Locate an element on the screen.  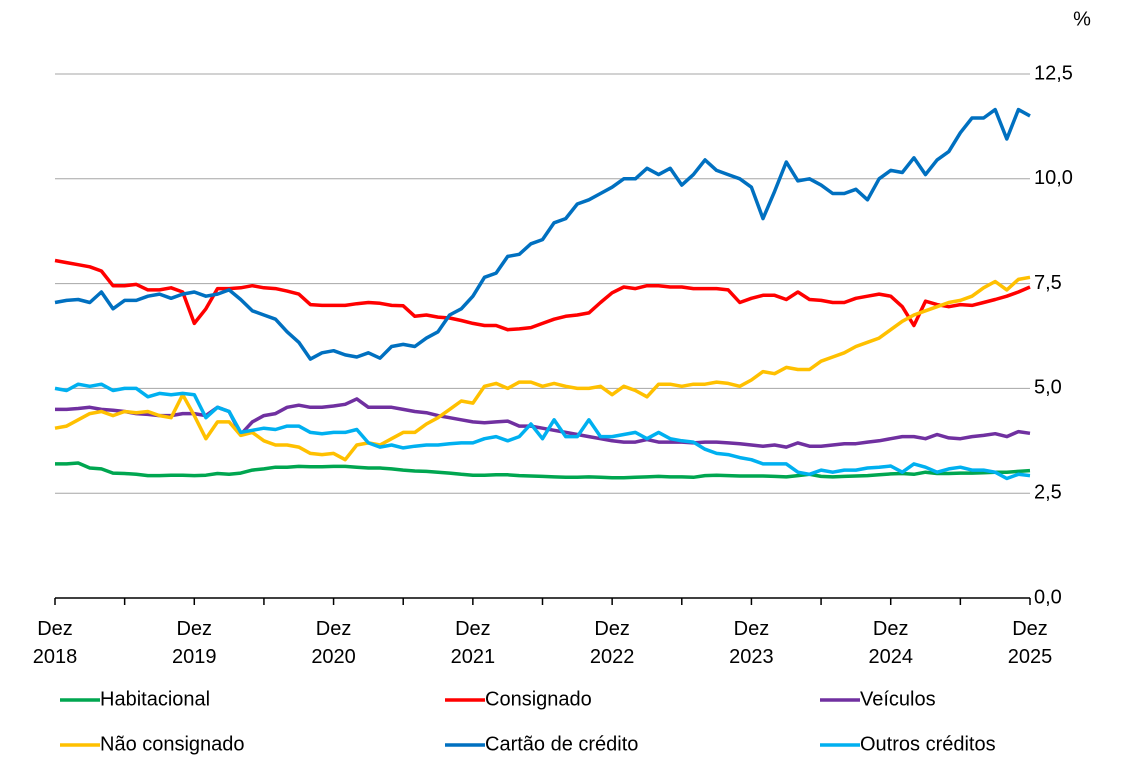
y-tick-label: 0,0 is located at coordinates (1048, 597).